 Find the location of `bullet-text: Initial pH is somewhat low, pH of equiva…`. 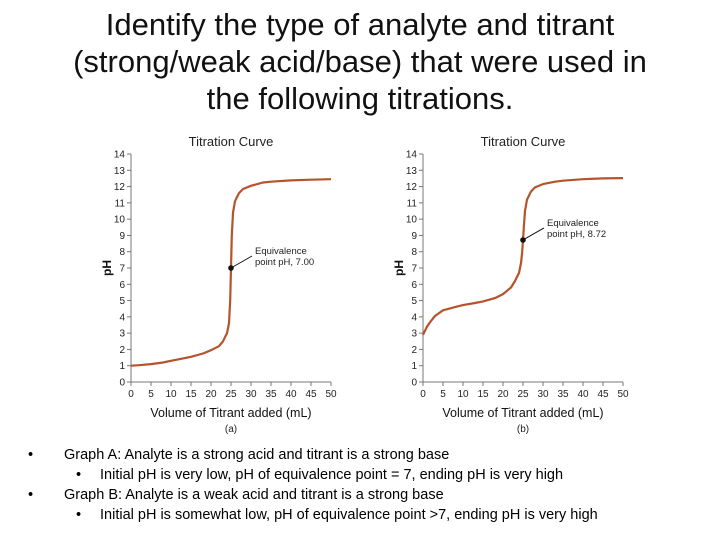

bullet-text: Initial pH is somewhat low, pH of equiva… is located at coordinates (349, 515).